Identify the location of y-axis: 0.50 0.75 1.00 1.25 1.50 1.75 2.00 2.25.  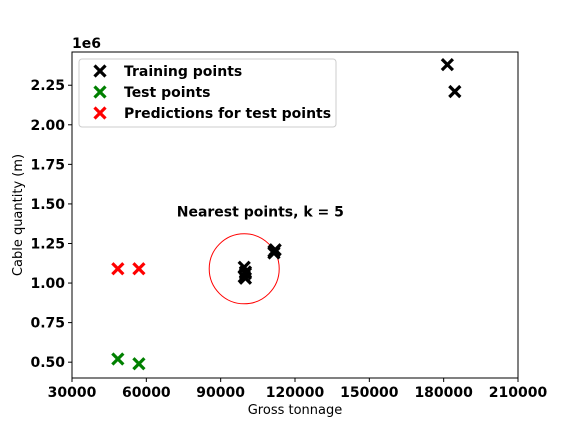
(51, 224).